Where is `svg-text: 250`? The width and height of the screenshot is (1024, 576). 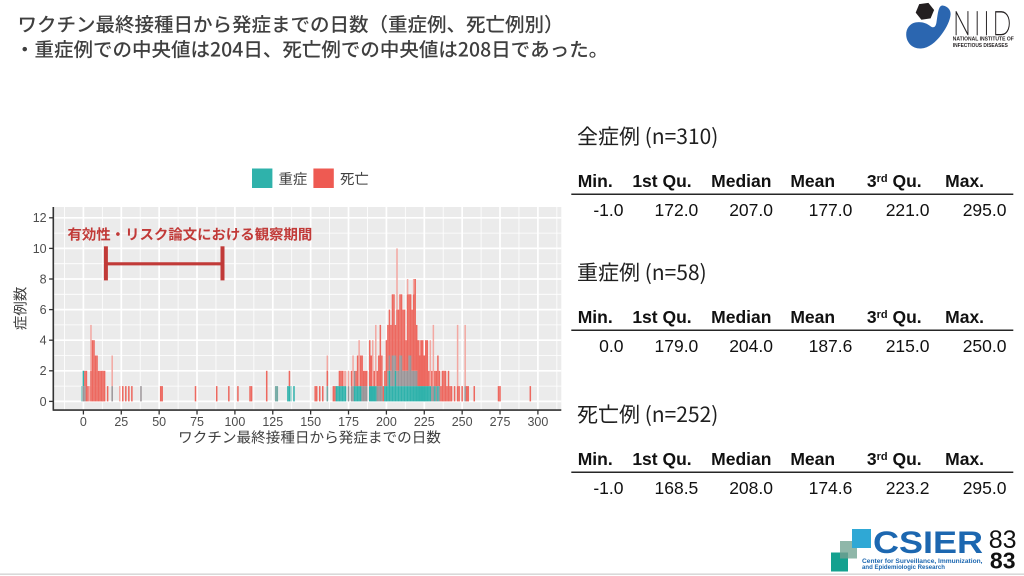
svg-text: 250 is located at coordinates (462, 422).